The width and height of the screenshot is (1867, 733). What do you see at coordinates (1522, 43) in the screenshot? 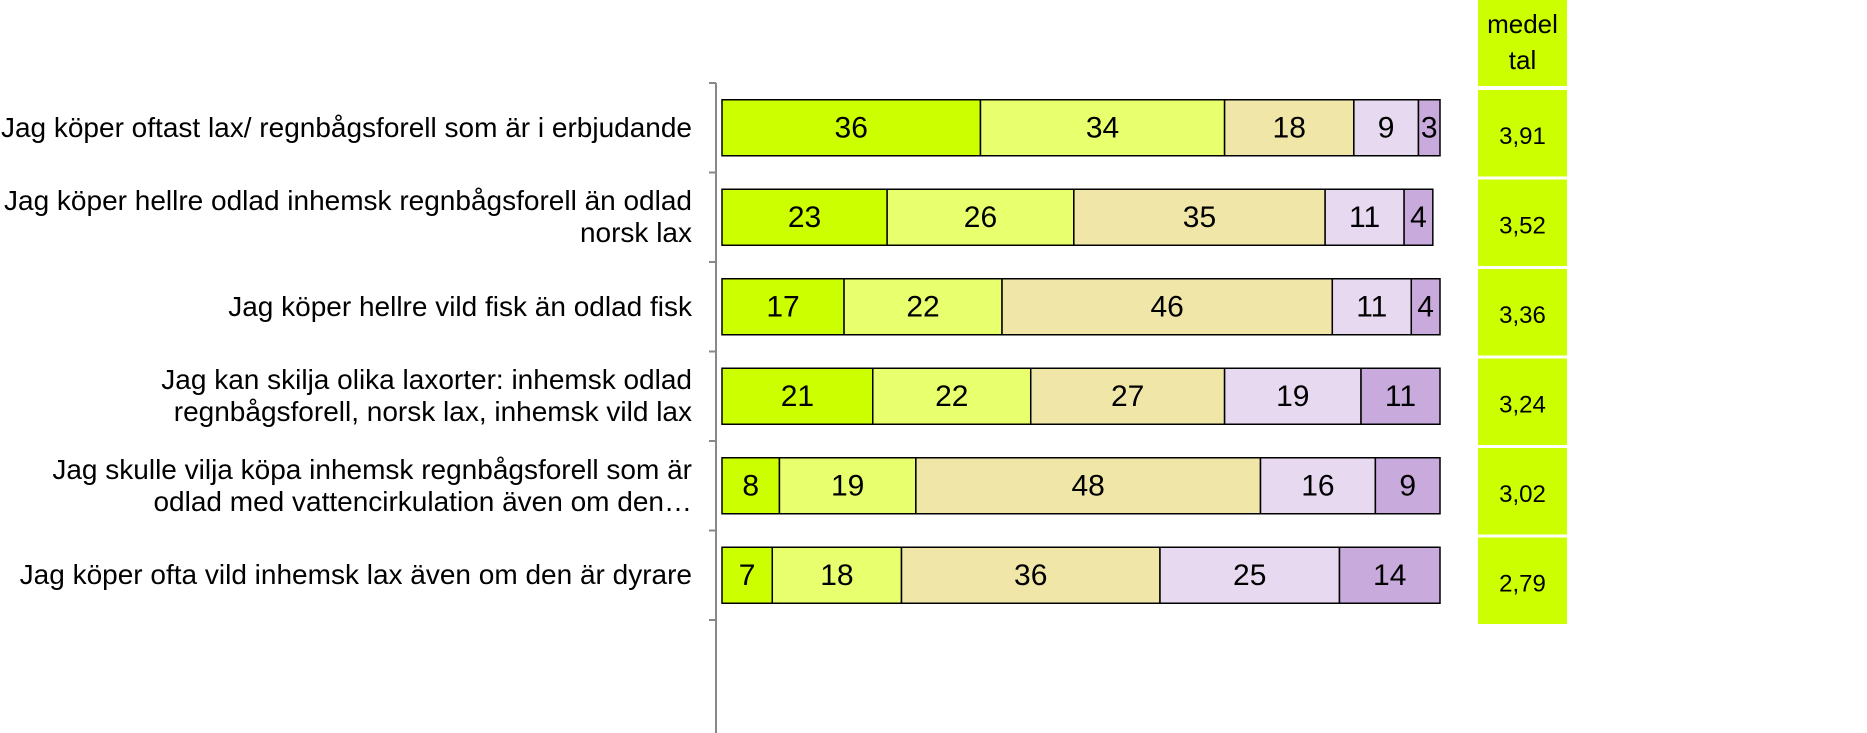
I see `mean-header-box` at bounding box center [1522, 43].